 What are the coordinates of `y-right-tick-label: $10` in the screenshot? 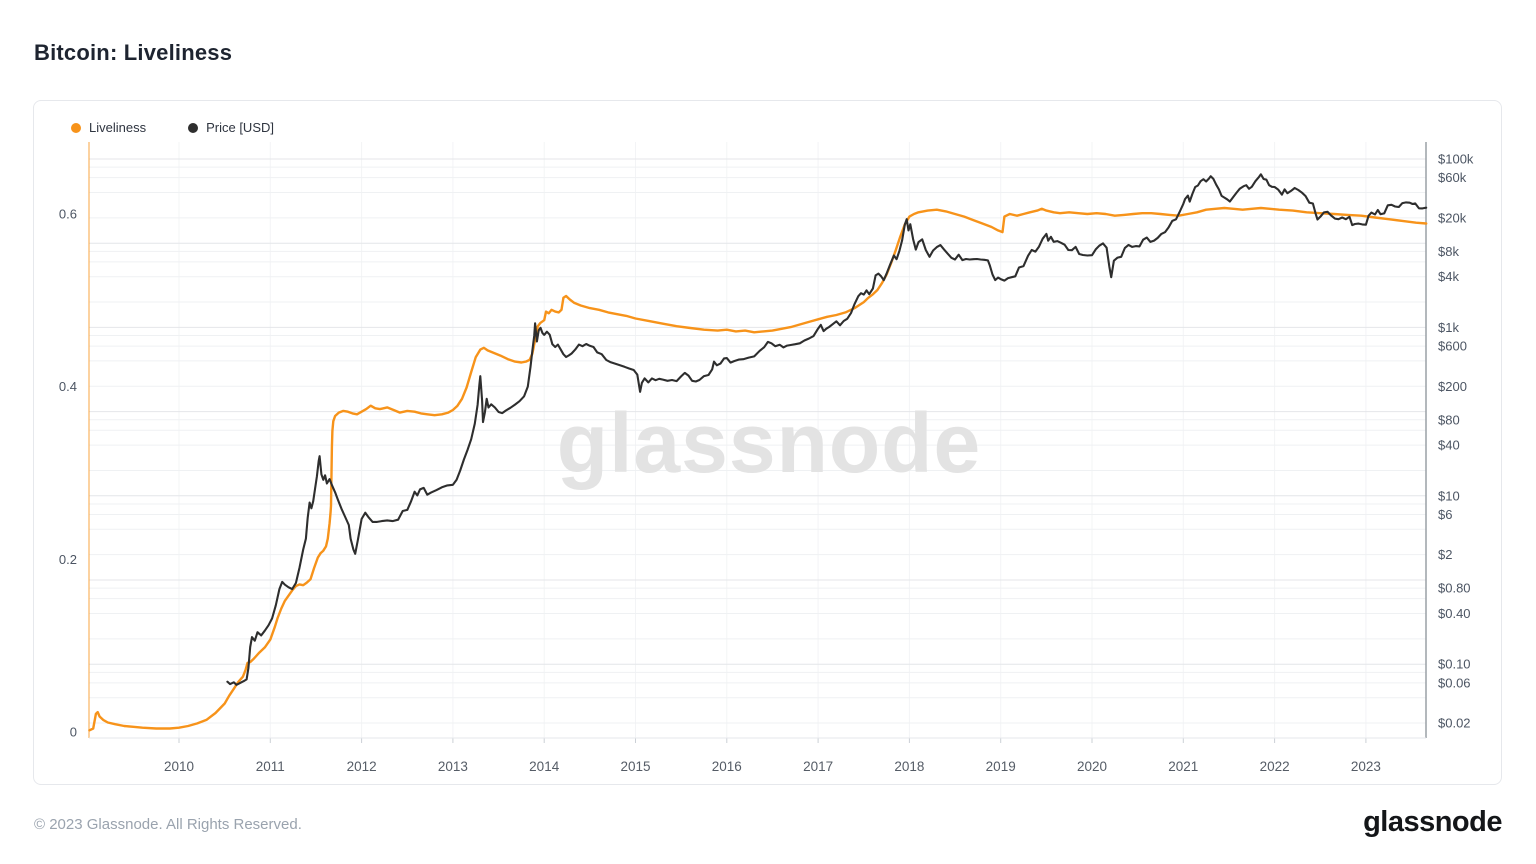 It's located at (1449, 495).